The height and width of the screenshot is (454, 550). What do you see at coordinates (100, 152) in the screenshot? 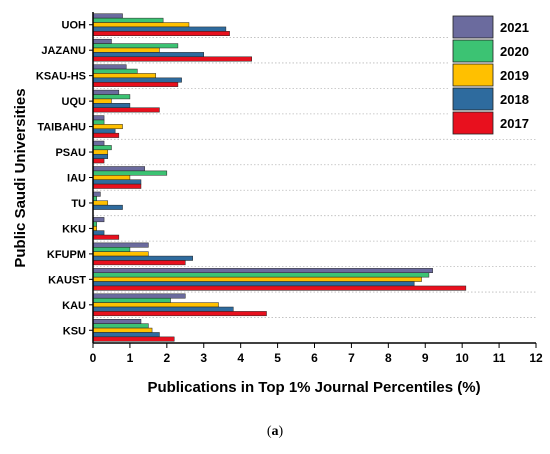
I see `bar-psau-2019` at bounding box center [100, 152].